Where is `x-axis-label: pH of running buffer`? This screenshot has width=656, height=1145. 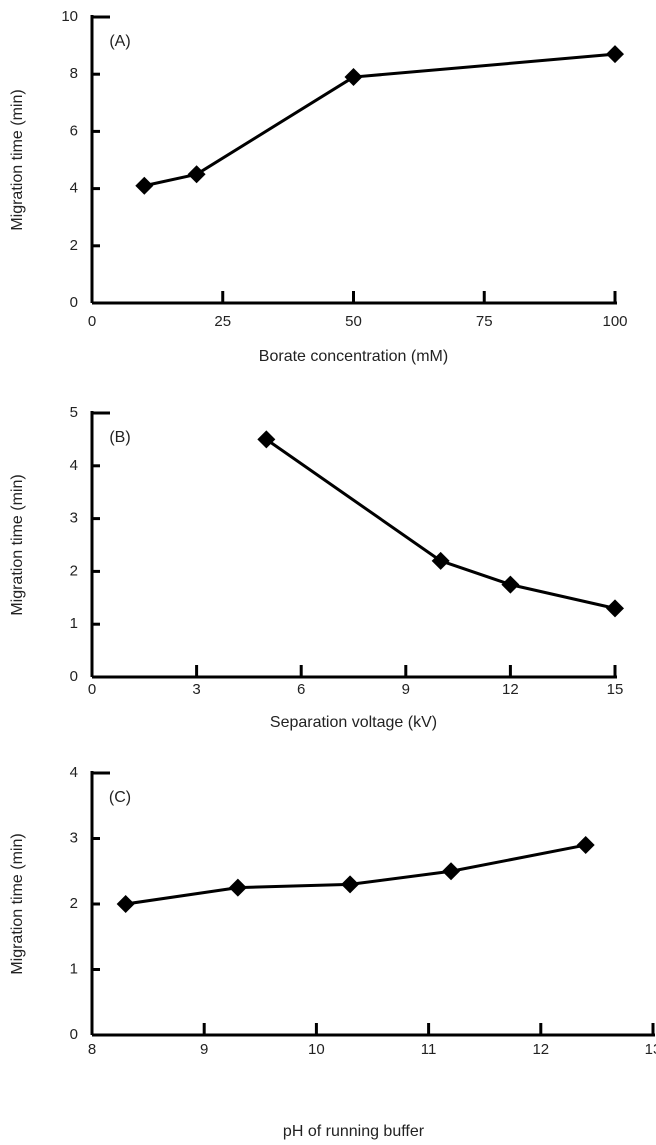
x-axis-label: pH of running buffer is located at coordinates (354, 1131).